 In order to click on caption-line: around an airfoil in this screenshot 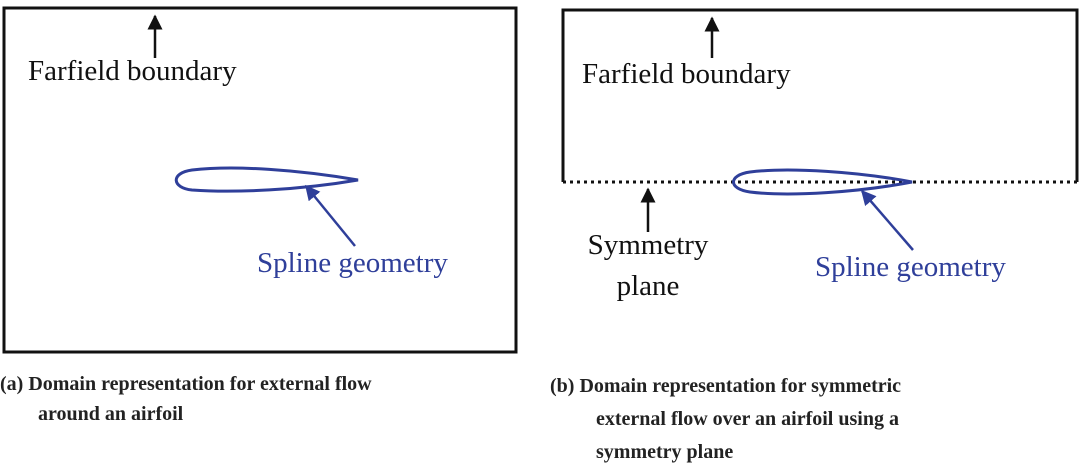, I will do `click(111, 414)`.